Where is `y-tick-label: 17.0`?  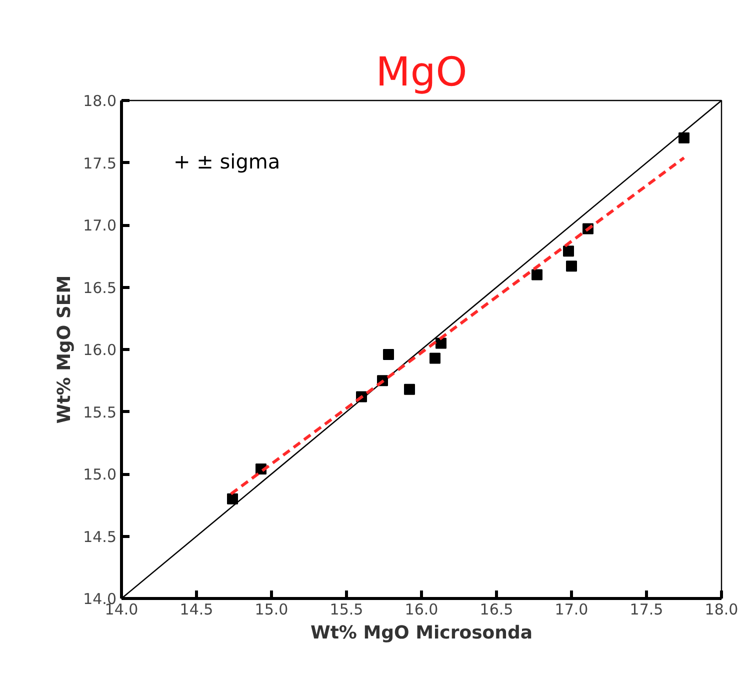
y-tick-label: 17.0 is located at coordinates (100, 225).